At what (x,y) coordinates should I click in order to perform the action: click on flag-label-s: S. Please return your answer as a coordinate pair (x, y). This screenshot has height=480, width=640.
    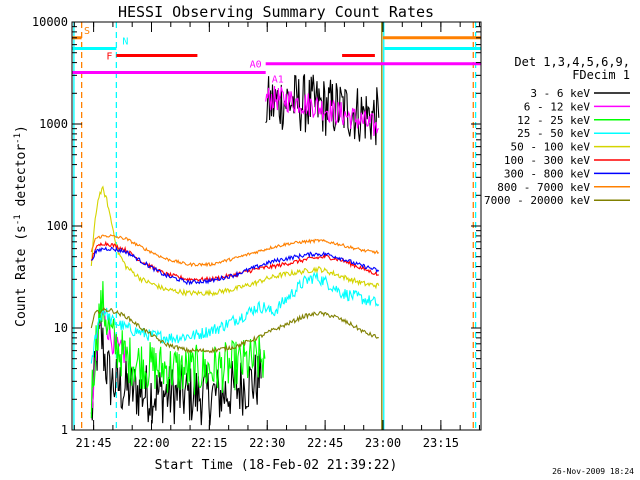
    Looking at the image, I should click on (87, 31).